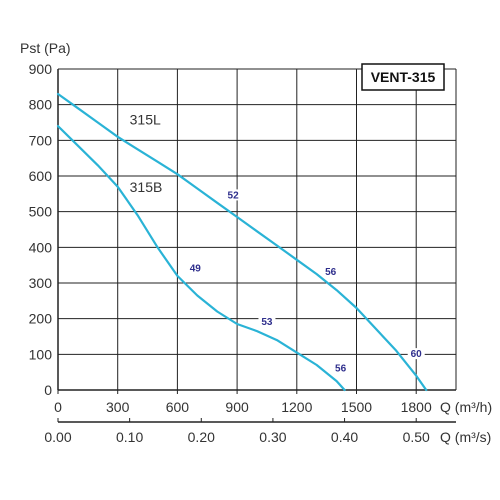  I want to click on title-layer: VENT-315, so click(403, 77).